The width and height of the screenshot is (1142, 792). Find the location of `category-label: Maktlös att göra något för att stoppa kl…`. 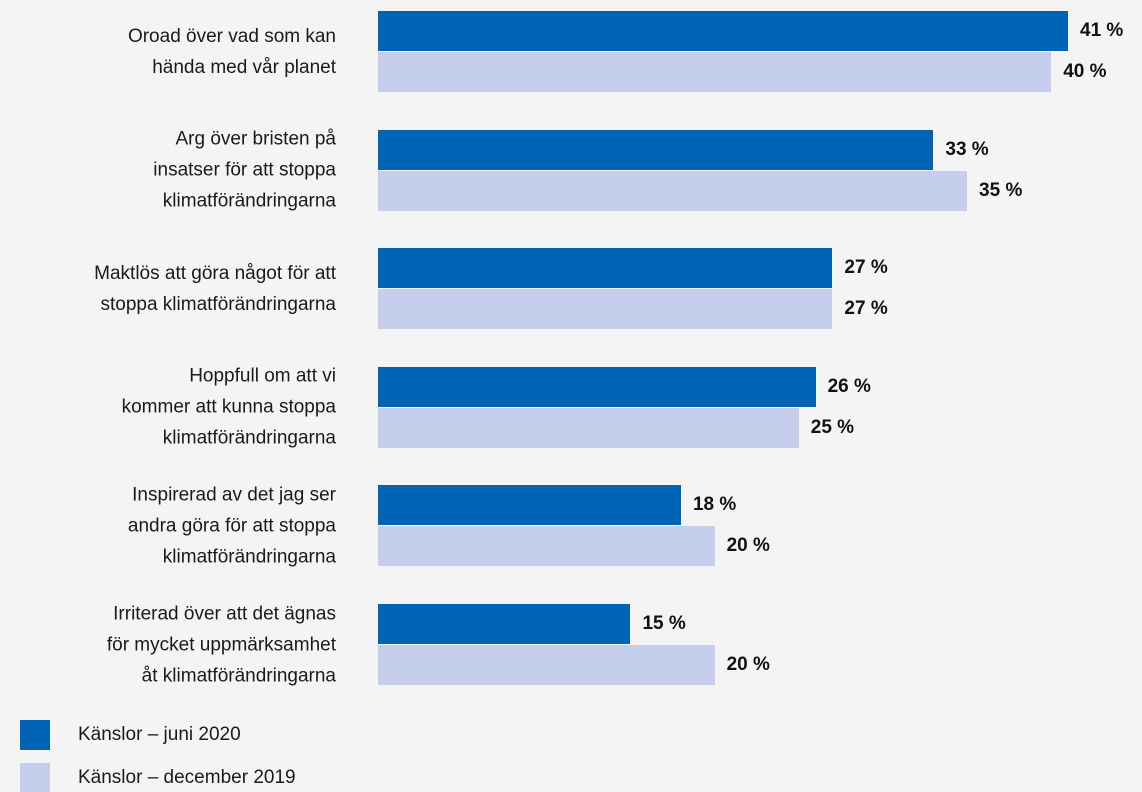

category-label: Maktlös att göra något för att stoppa kl… is located at coordinates (215, 288).